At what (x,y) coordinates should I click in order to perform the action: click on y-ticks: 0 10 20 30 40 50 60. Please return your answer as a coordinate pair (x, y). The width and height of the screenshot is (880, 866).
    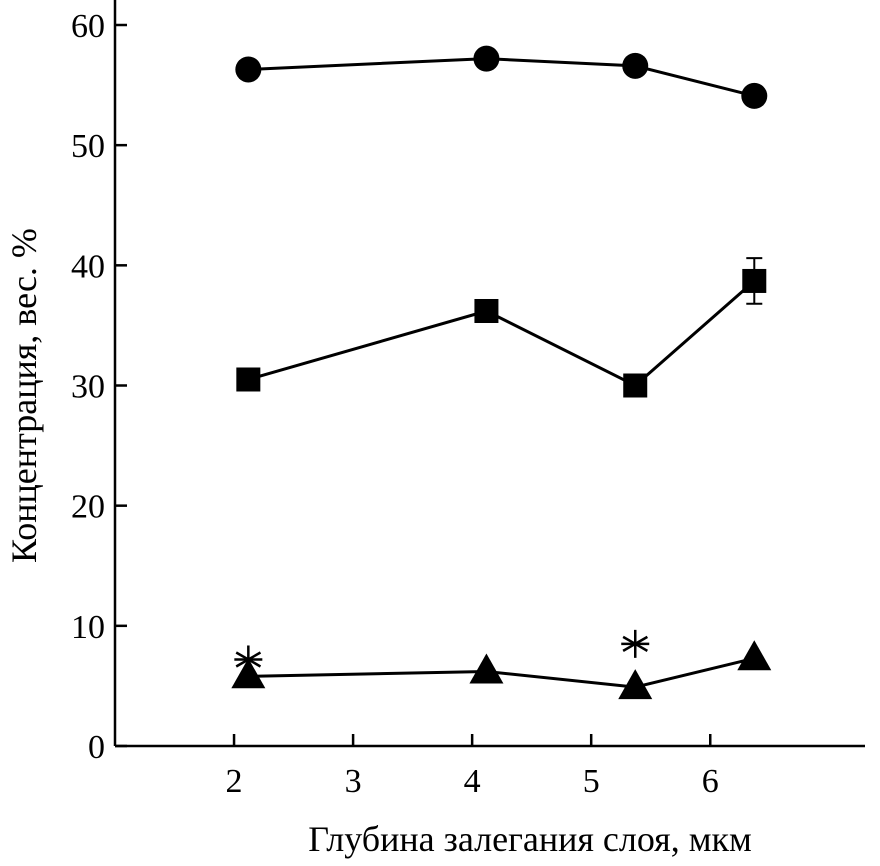
    Looking at the image, I should click on (99, 387).